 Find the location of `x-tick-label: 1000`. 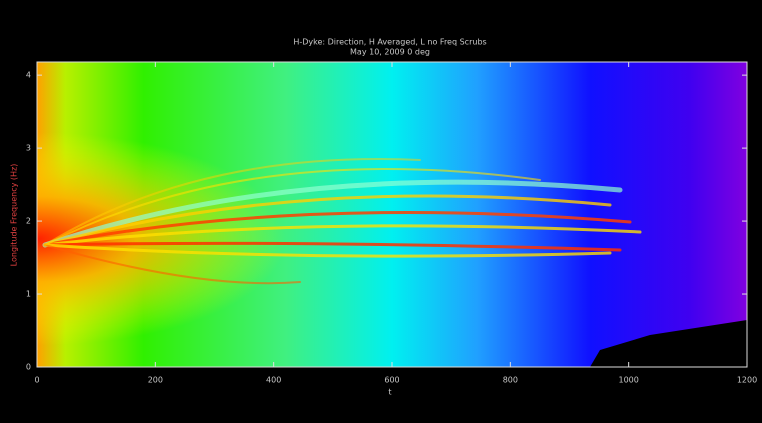

x-tick-label: 1000 is located at coordinates (628, 380).